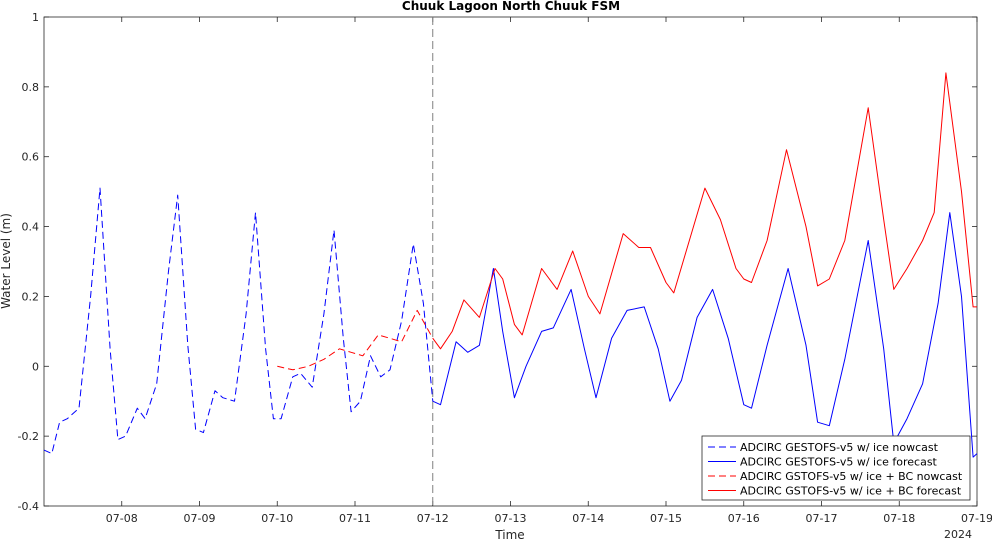 This screenshot has height=541, width=992. What do you see at coordinates (839, 462) in the screenshot?
I see `legend-entry: ADCIRC GESTOFS-v5 w/ ice forecast` at bounding box center [839, 462].